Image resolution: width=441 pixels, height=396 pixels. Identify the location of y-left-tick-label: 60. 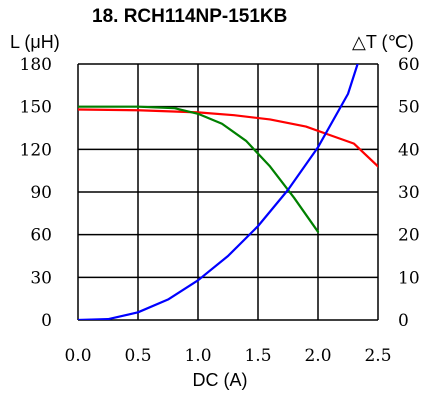
(41, 236).